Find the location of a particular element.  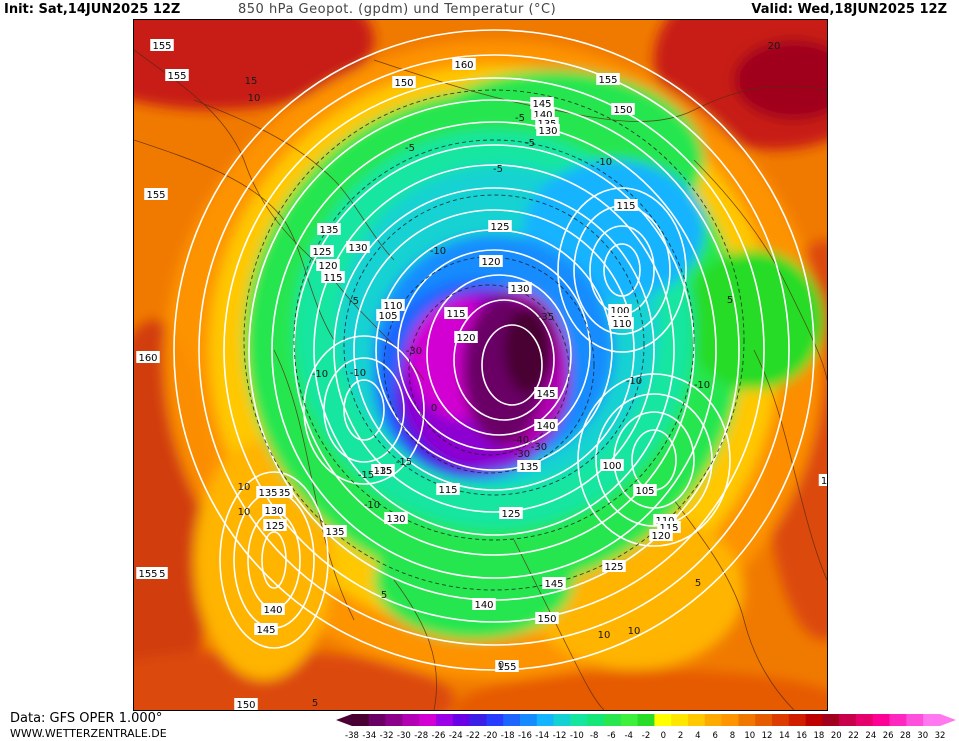

svg-text: 100 is located at coordinates (611, 466).